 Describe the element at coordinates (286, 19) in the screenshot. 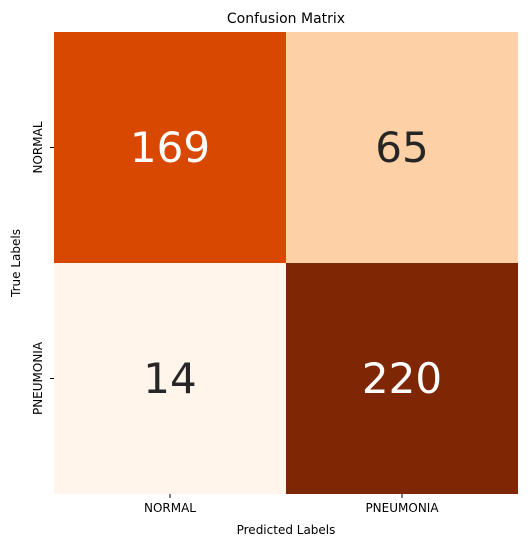

I see `chart-title: Confusion Matrix` at that location.